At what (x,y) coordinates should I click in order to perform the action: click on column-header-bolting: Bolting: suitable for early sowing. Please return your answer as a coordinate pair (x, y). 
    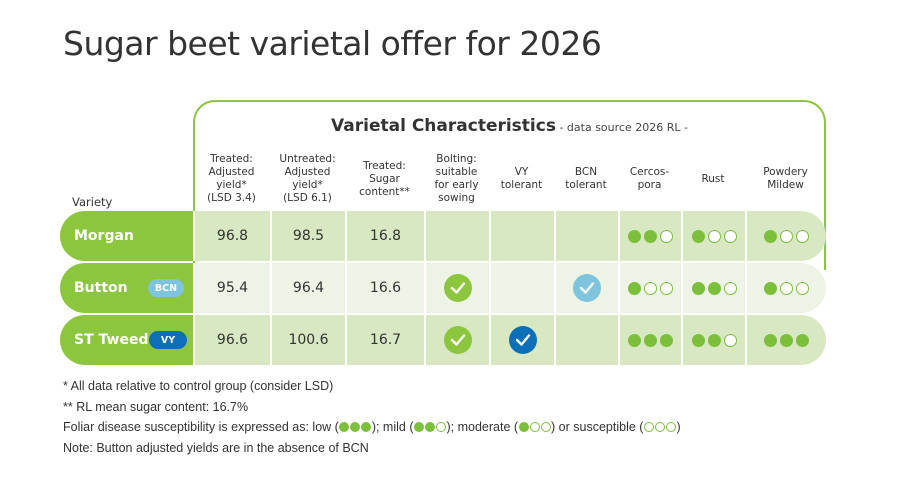
    Looking at the image, I should click on (456, 178).